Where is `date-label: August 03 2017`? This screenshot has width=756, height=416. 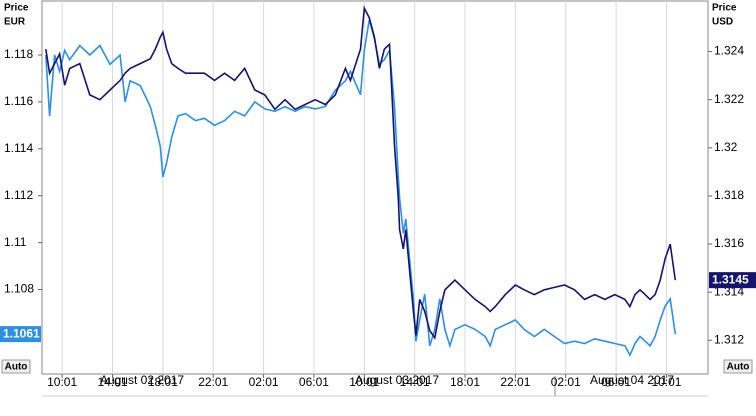
date-label: August 03 2017 is located at coordinates (397, 380).